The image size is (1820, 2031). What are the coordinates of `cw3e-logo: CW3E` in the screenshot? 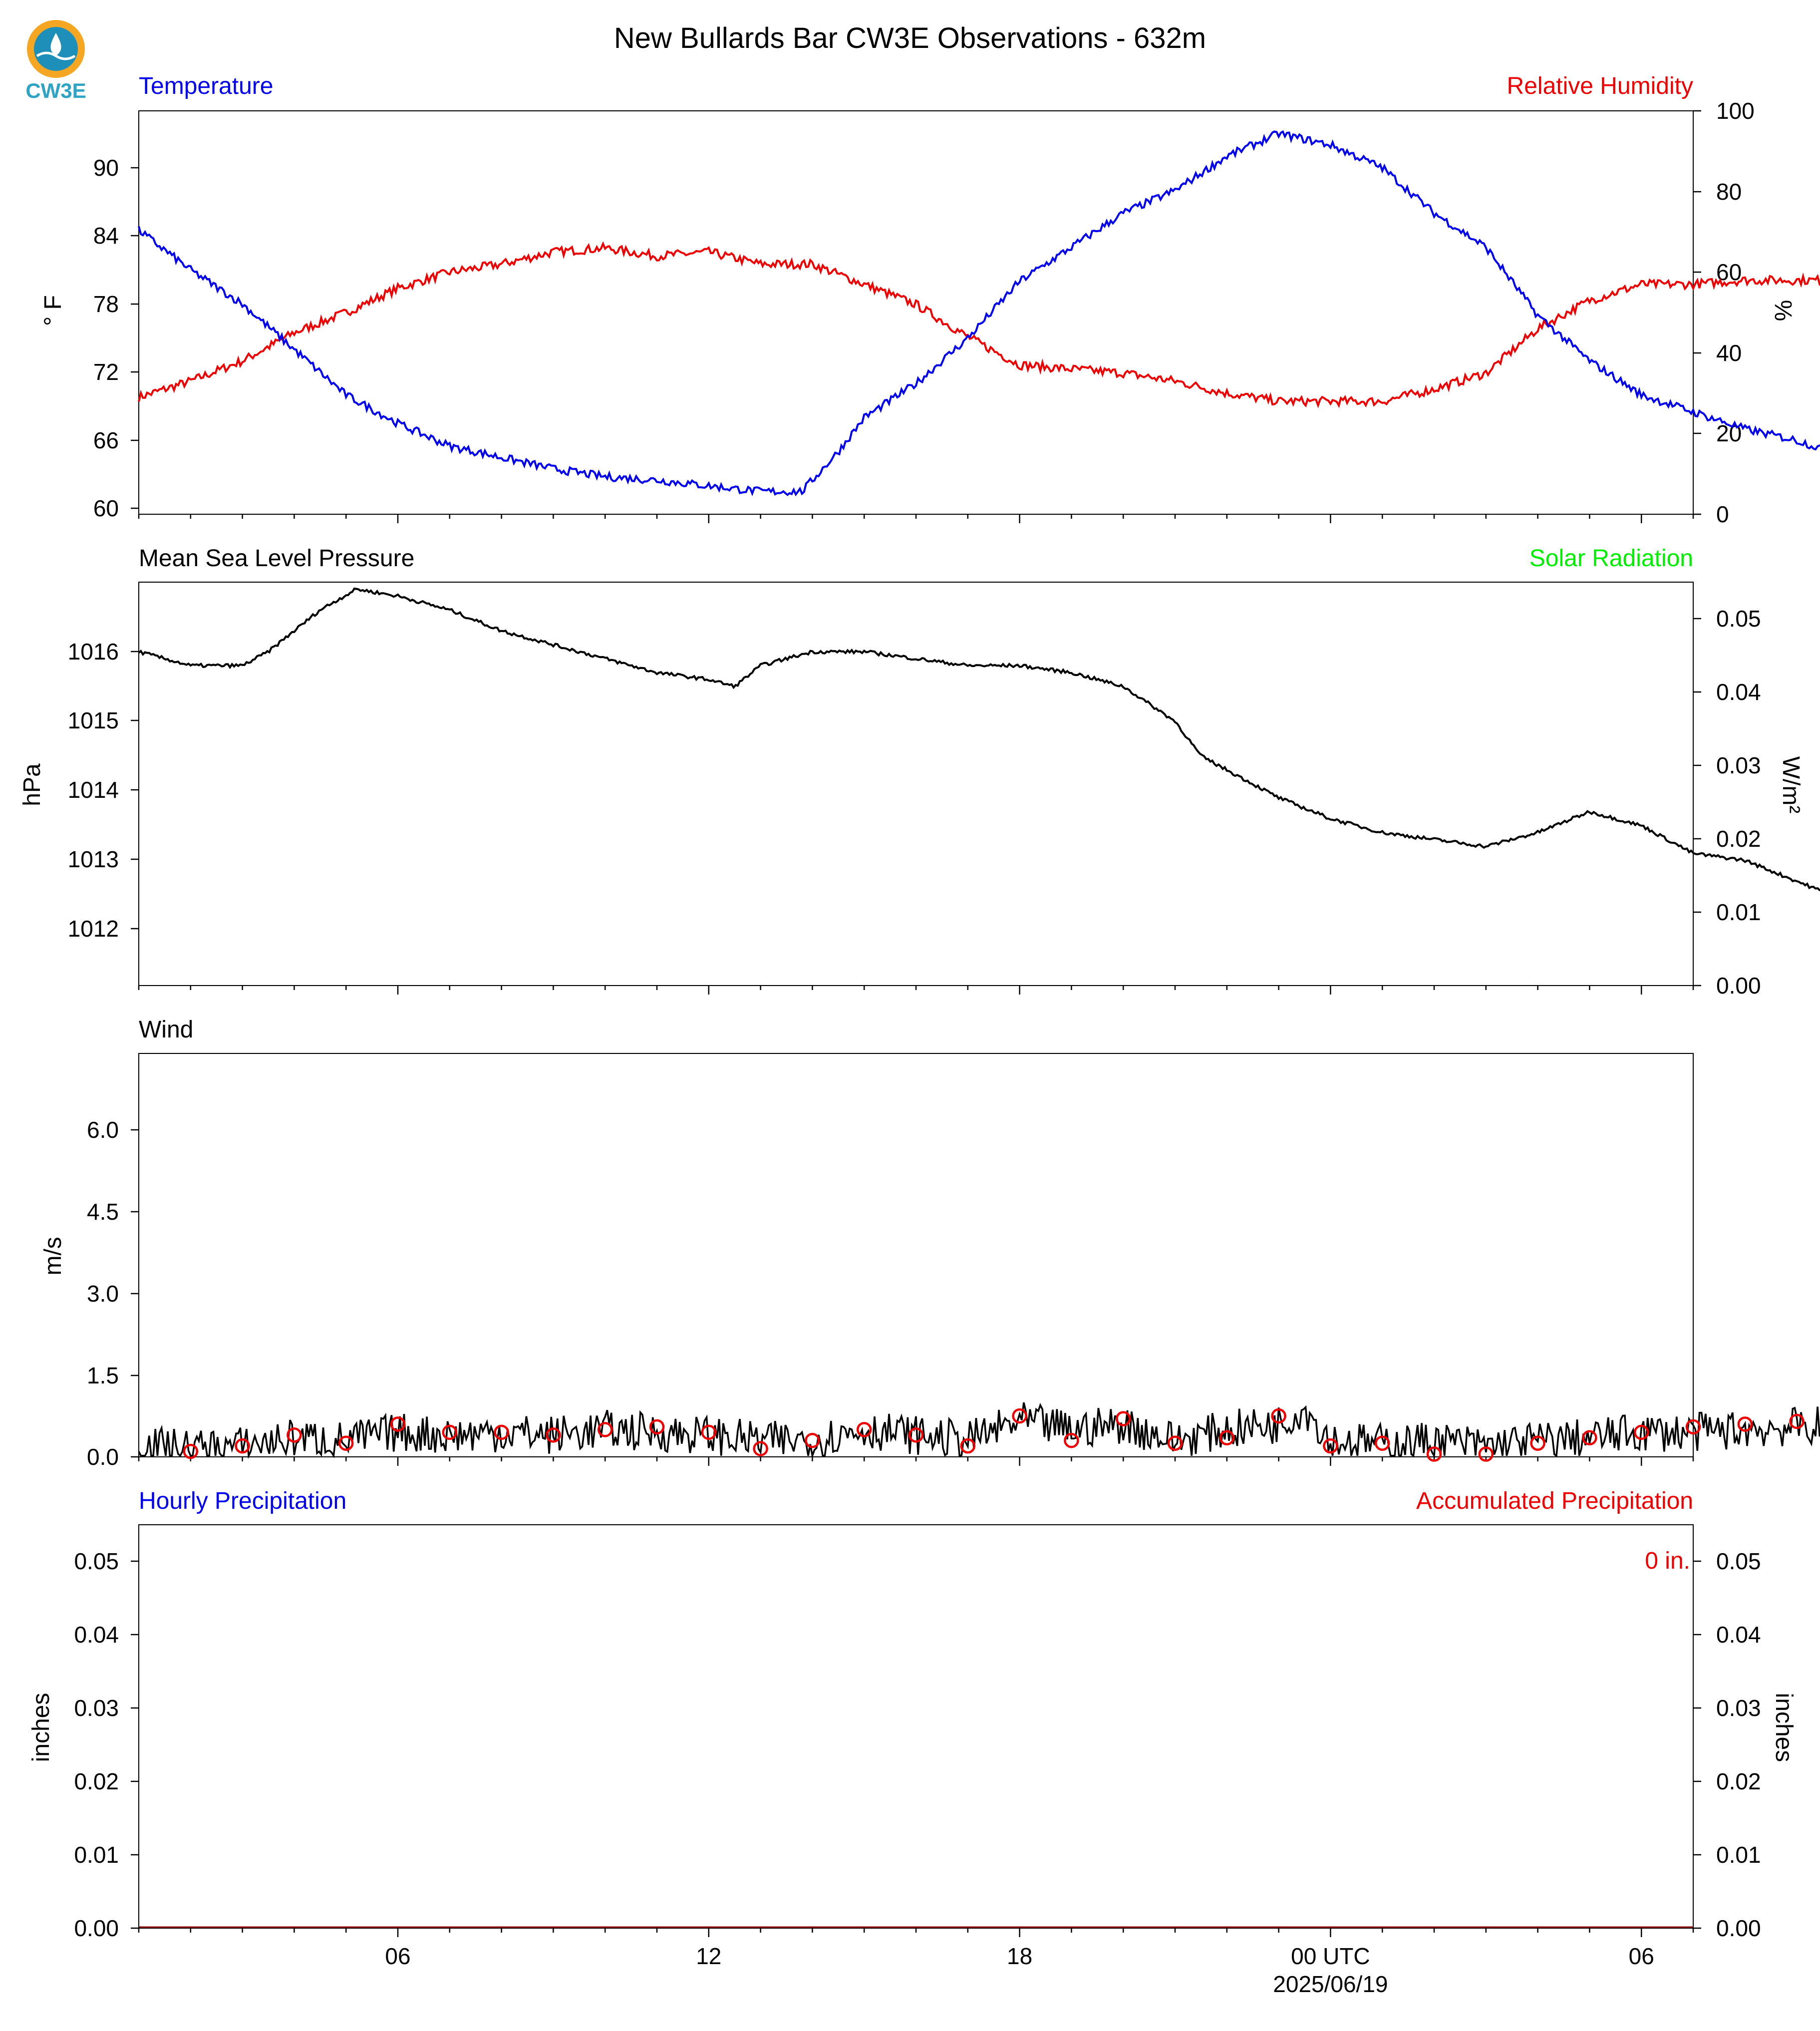 It's located at (55, 61).